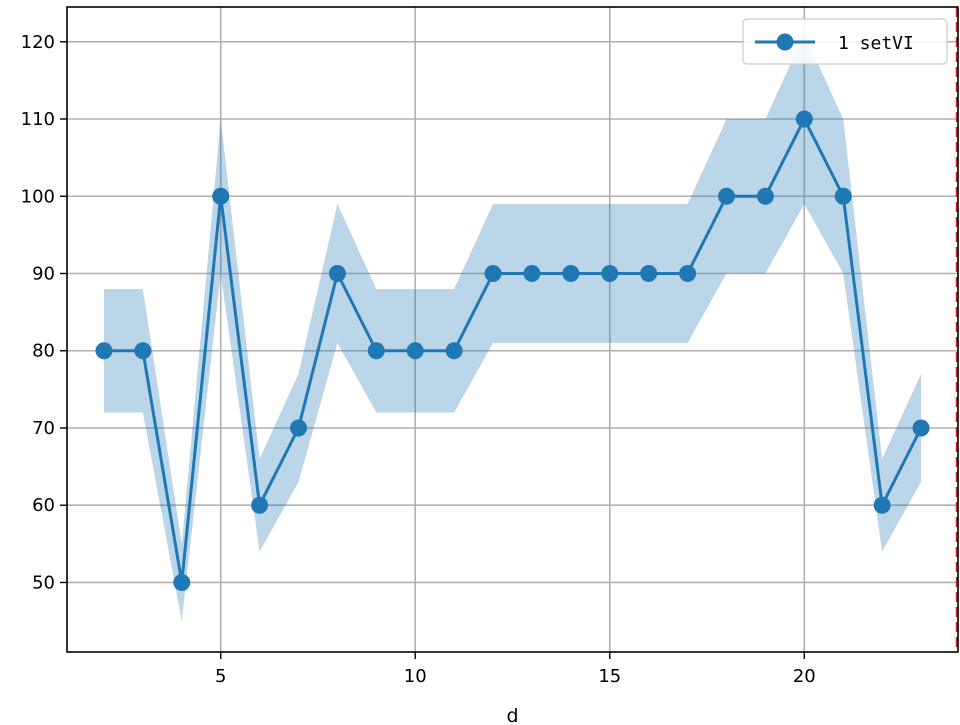  What do you see at coordinates (38, 42) in the screenshot?
I see `y-tick-label: 120` at bounding box center [38, 42].